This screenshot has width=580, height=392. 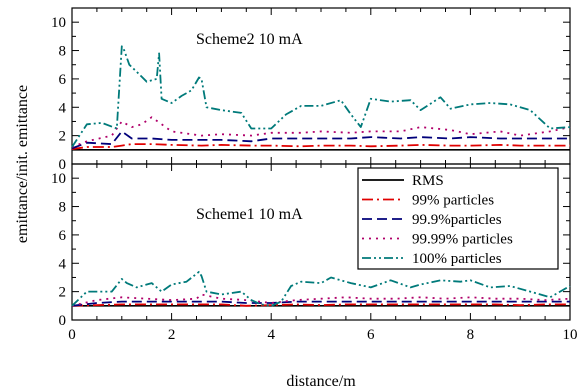 I want to click on series-line-100-particles, so click(x=321, y=288).